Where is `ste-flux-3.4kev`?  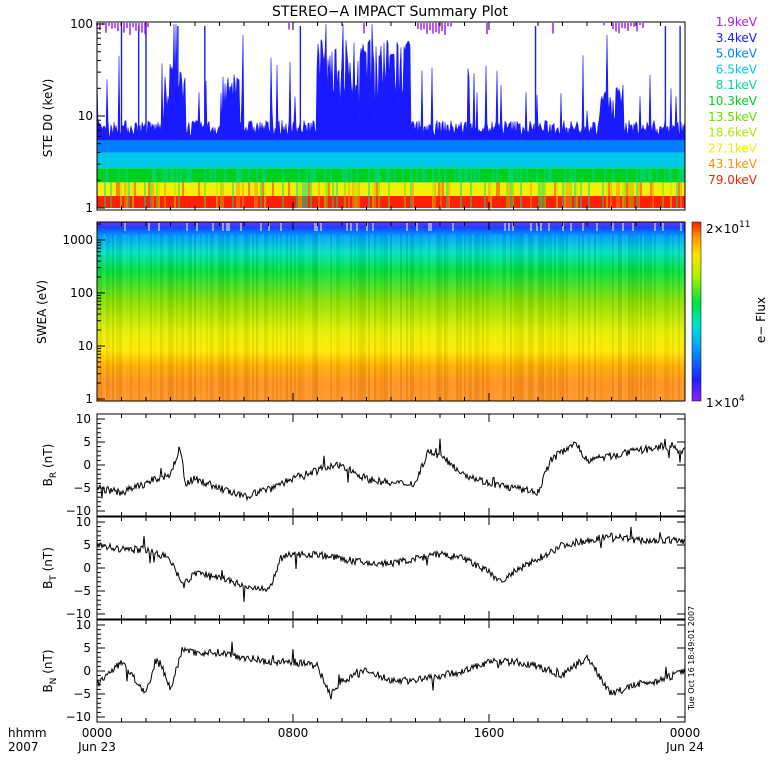
ste-flux-3.4kev is located at coordinates (391, 82).